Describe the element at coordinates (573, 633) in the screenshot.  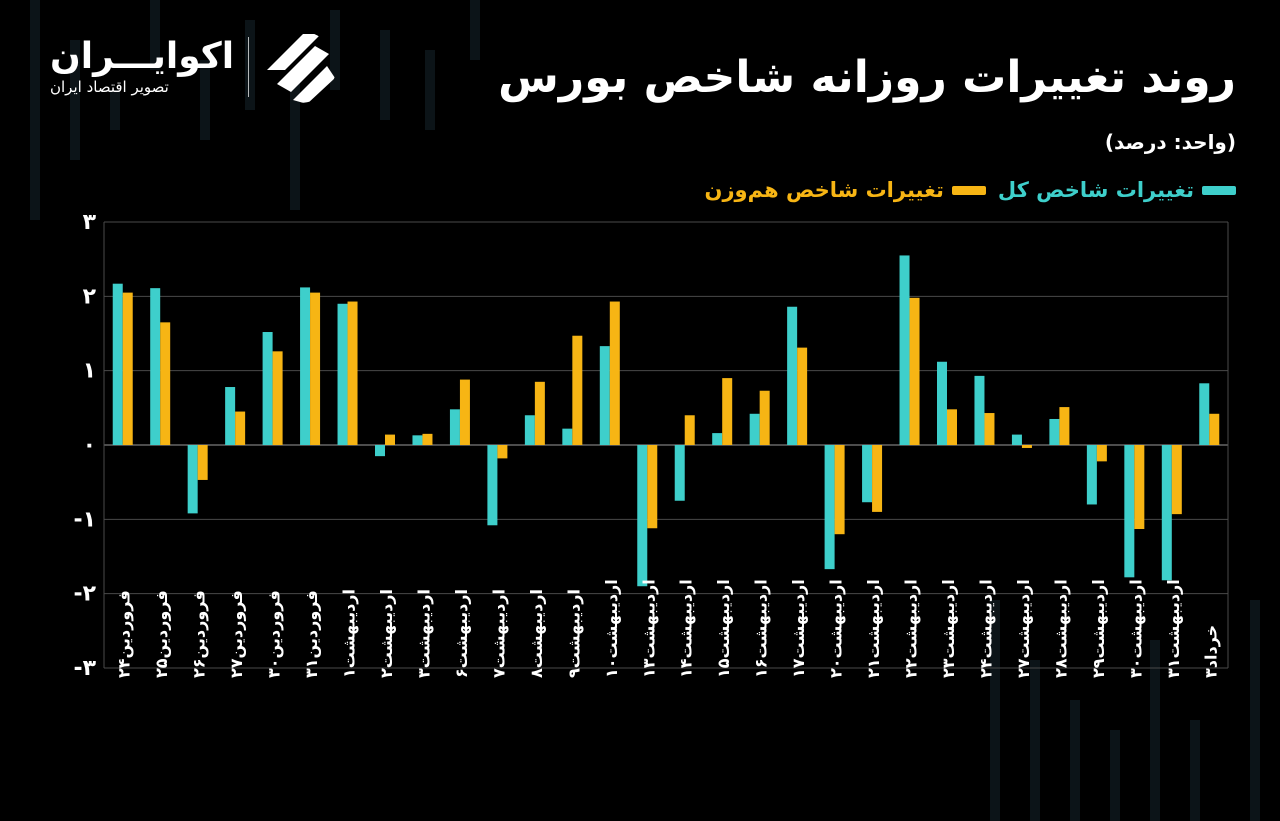
I see `x-tick-label: اردیبهشت۹` at that location.